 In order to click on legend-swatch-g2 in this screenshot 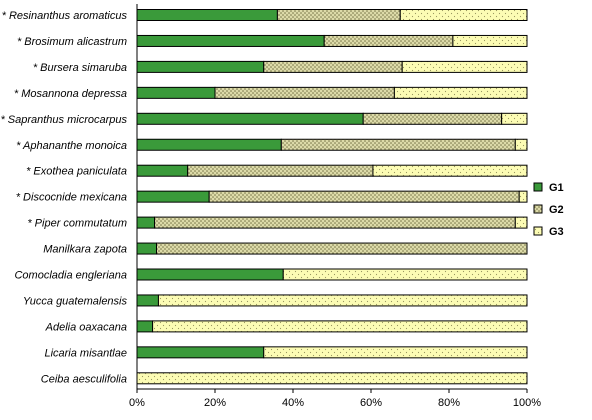, I will do `click(538, 209)`.